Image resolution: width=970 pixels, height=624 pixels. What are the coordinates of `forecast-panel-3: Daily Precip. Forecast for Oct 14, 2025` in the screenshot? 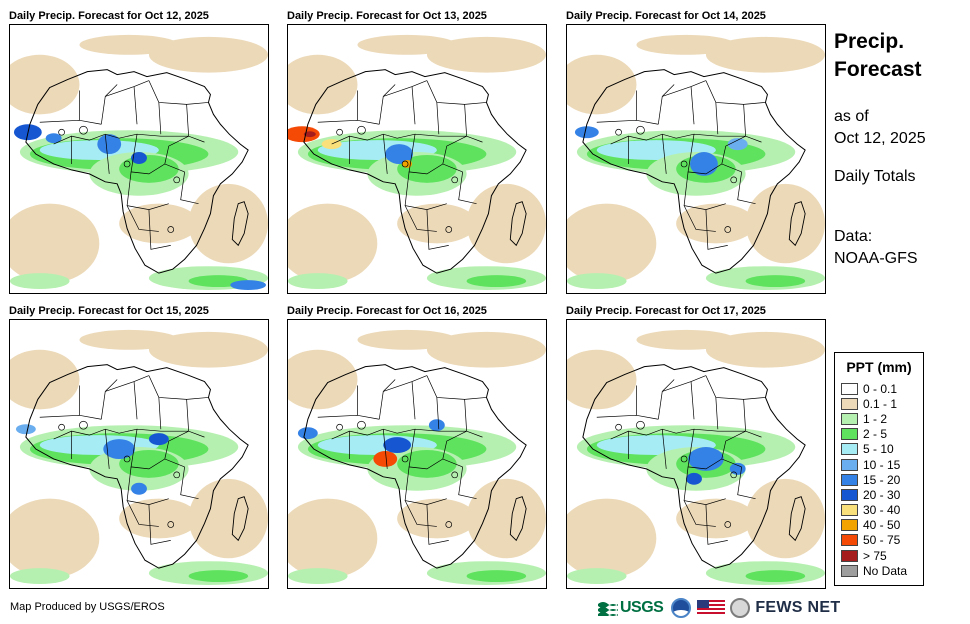 It's located at (696, 152).